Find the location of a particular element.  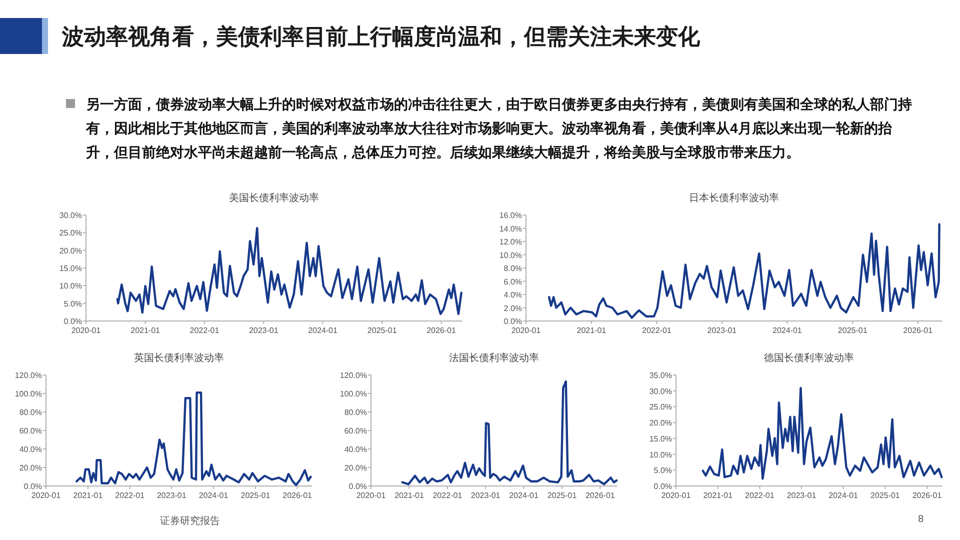

y-tick-label: 14.0% is located at coordinates (510, 229).